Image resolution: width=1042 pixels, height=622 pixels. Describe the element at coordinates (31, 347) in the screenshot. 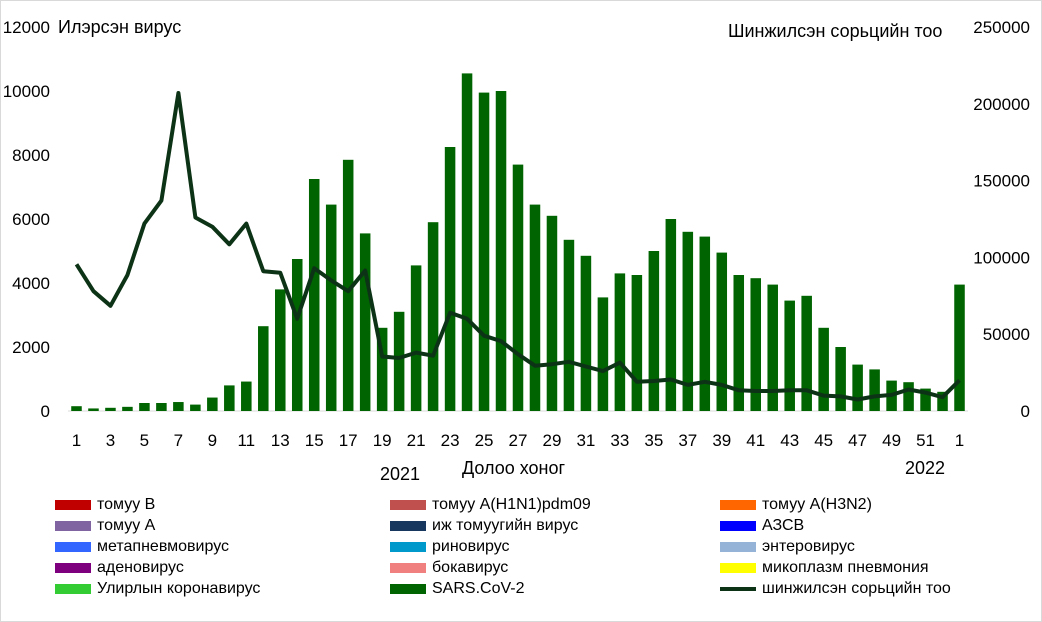

I see `left-tick-label: 2000` at that location.